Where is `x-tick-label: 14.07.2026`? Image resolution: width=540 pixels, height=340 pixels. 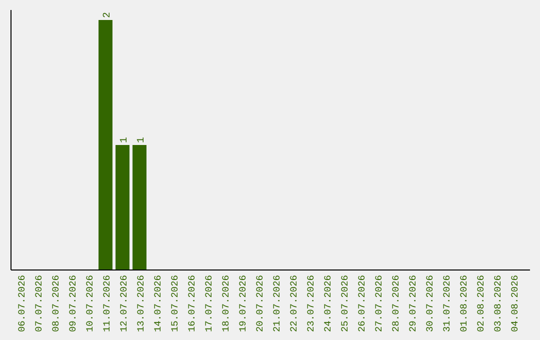 x-tick-label: 14.07.2026 is located at coordinates (158, 303).